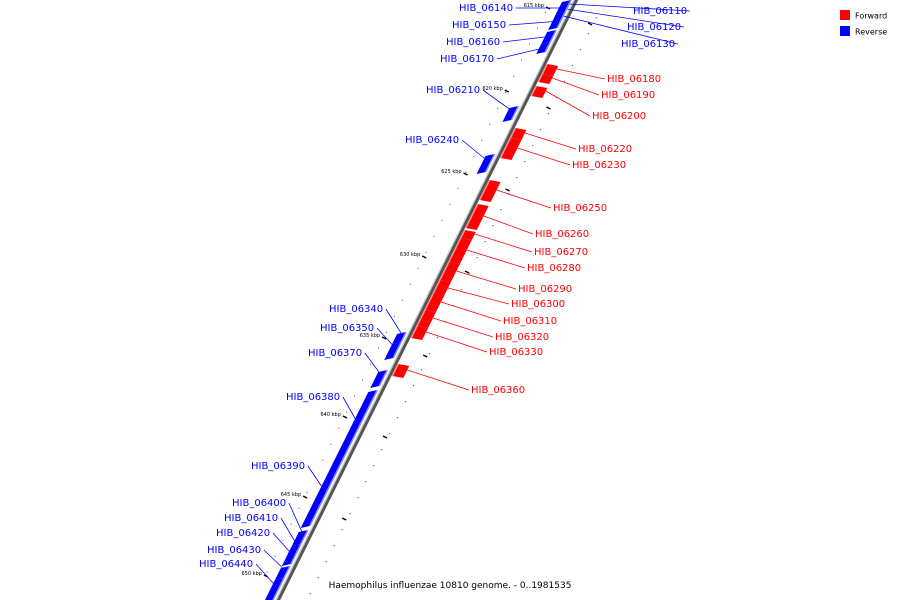 This screenshot has height=600, width=900. Describe the element at coordinates (628, 95) in the screenshot. I see `gene-label-hib_06190: HIB_06190` at that location.